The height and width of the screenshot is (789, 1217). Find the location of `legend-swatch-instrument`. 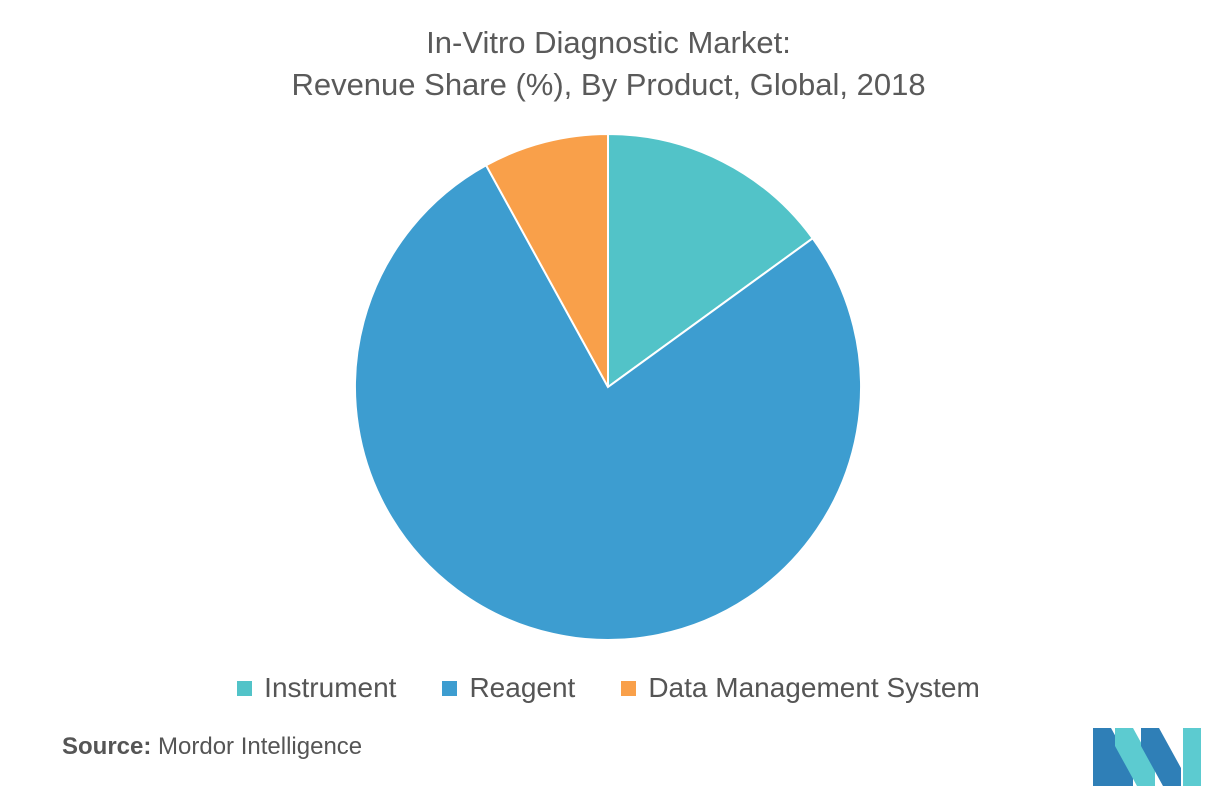

legend-swatch-instrument is located at coordinates (245, 688).